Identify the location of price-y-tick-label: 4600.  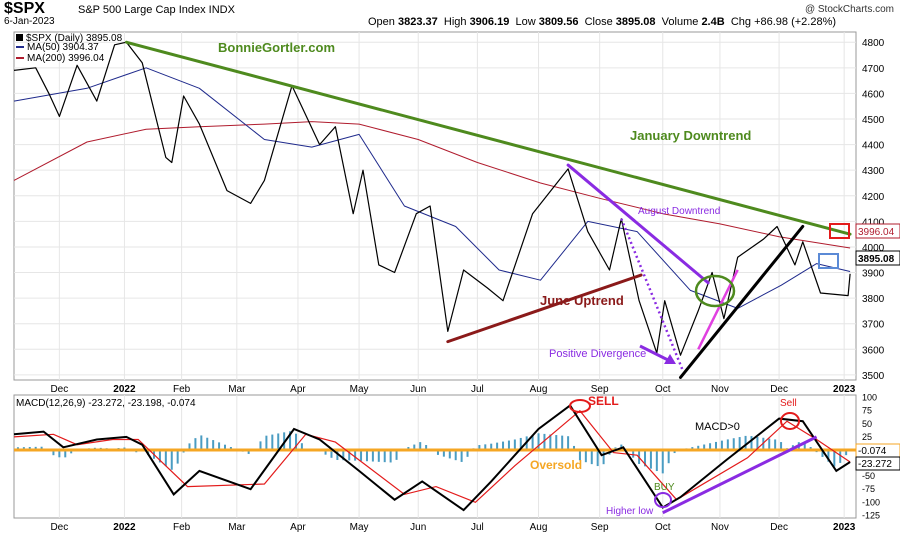
(873, 94).